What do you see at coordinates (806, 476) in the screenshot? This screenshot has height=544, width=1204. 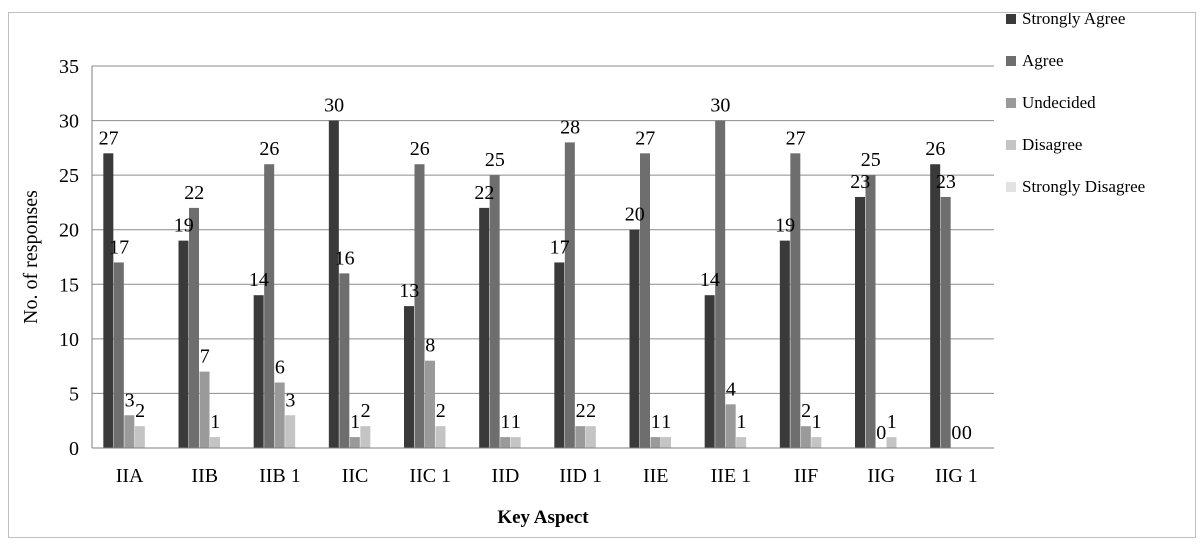 I see `x-tick-label: IIF` at bounding box center [806, 476].